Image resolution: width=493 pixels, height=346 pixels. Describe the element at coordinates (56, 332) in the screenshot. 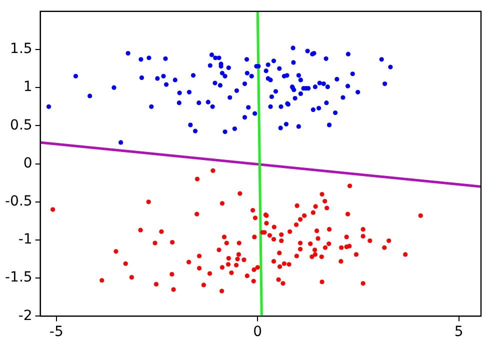

I see `x-tick-label: -5` at that location.